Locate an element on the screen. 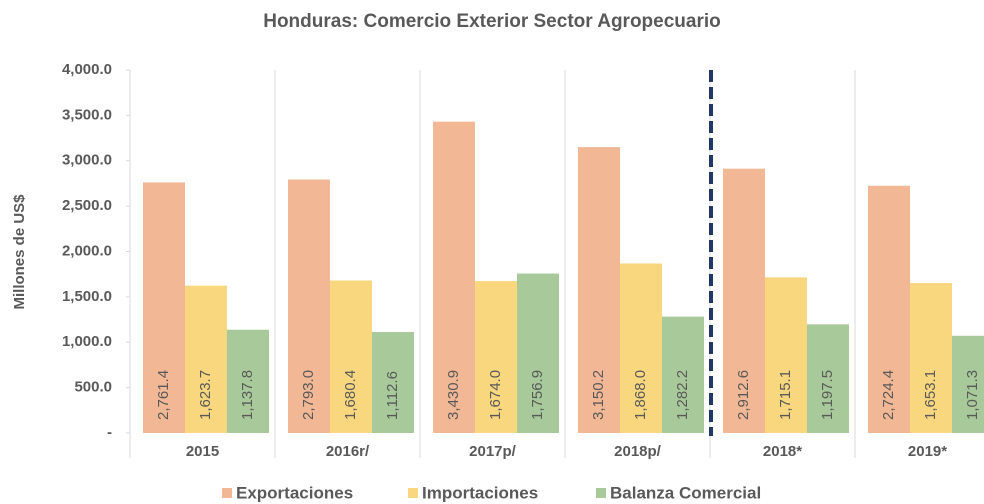 This screenshot has height=504, width=984. value-label: 1,756.9 is located at coordinates (537, 395).